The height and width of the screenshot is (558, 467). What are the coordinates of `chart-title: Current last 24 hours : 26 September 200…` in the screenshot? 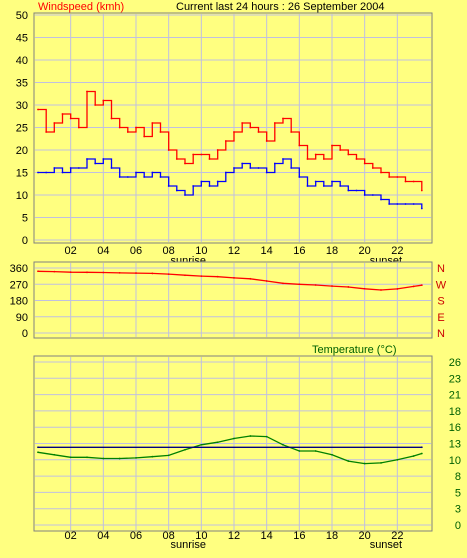 It's located at (280, 7).